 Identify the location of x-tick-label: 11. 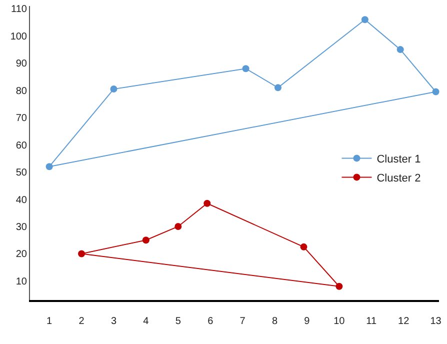
(371, 321).